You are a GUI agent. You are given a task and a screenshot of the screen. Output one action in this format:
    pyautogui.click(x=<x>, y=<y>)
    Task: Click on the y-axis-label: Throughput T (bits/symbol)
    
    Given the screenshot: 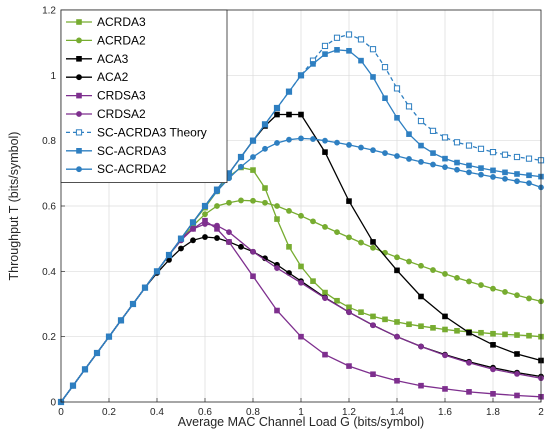 What is the action you would take?
    pyautogui.click(x=14, y=206)
    